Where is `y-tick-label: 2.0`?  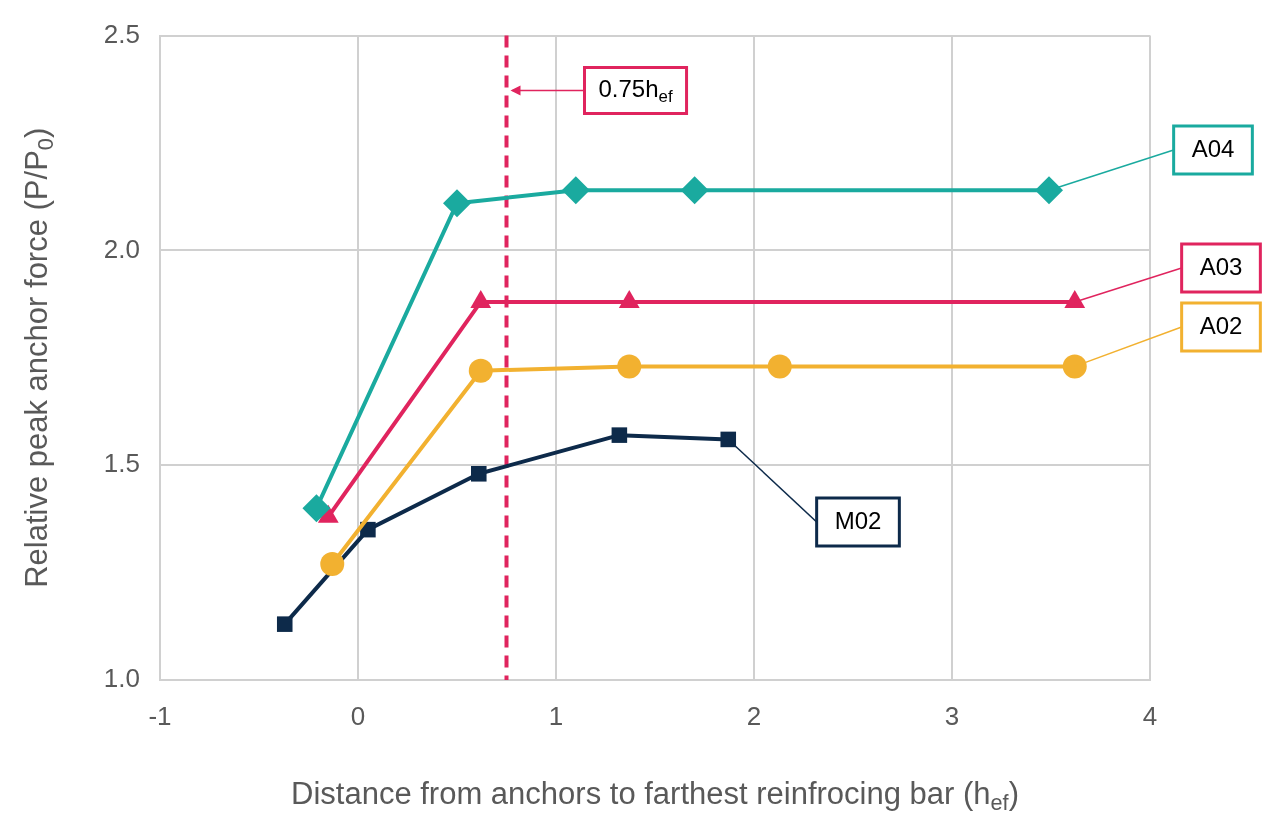
y-tick-label: 2.0 is located at coordinates (121, 248).